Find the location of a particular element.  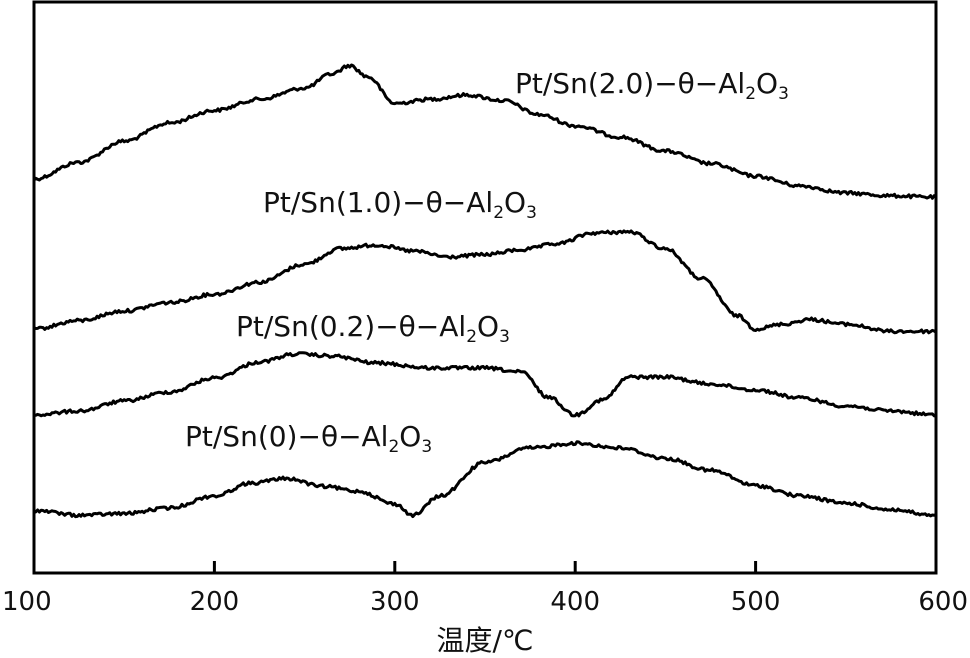

x-tick-label: 600 is located at coordinates (943, 602).